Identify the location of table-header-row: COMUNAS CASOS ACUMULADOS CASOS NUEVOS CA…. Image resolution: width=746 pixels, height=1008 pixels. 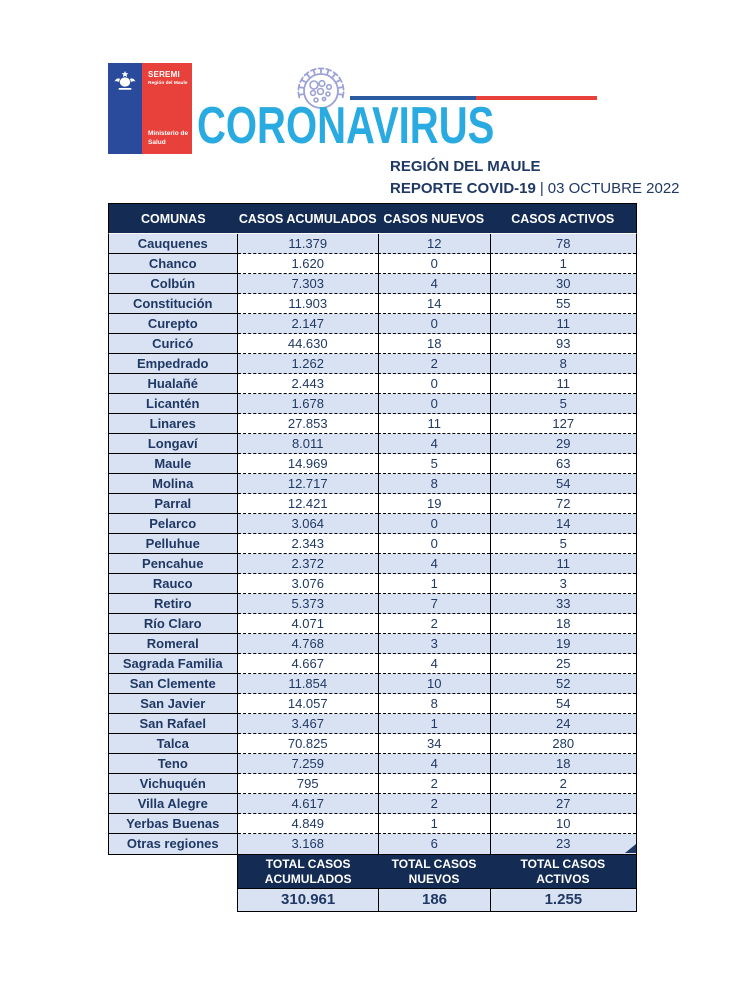
(372, 218).